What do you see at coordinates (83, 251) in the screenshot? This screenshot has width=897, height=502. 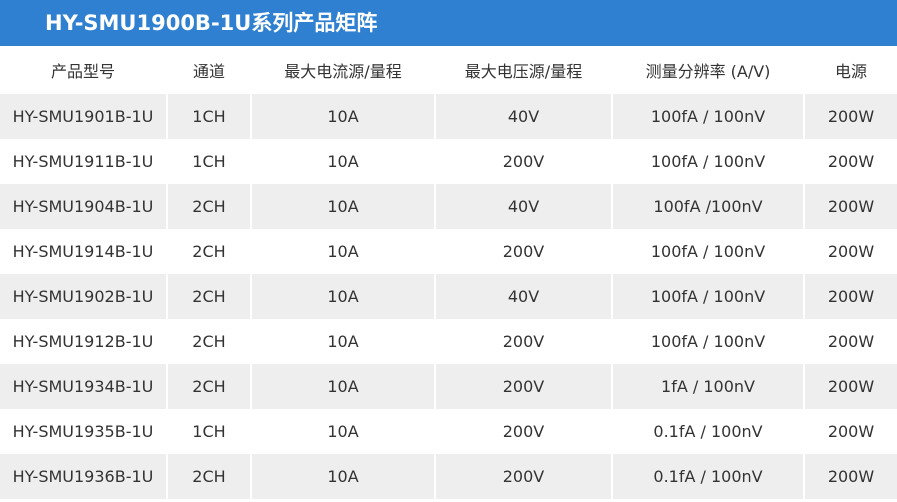 I see `table-cell: HY-SMU1914B-1U` at bounding box center [83, 251].